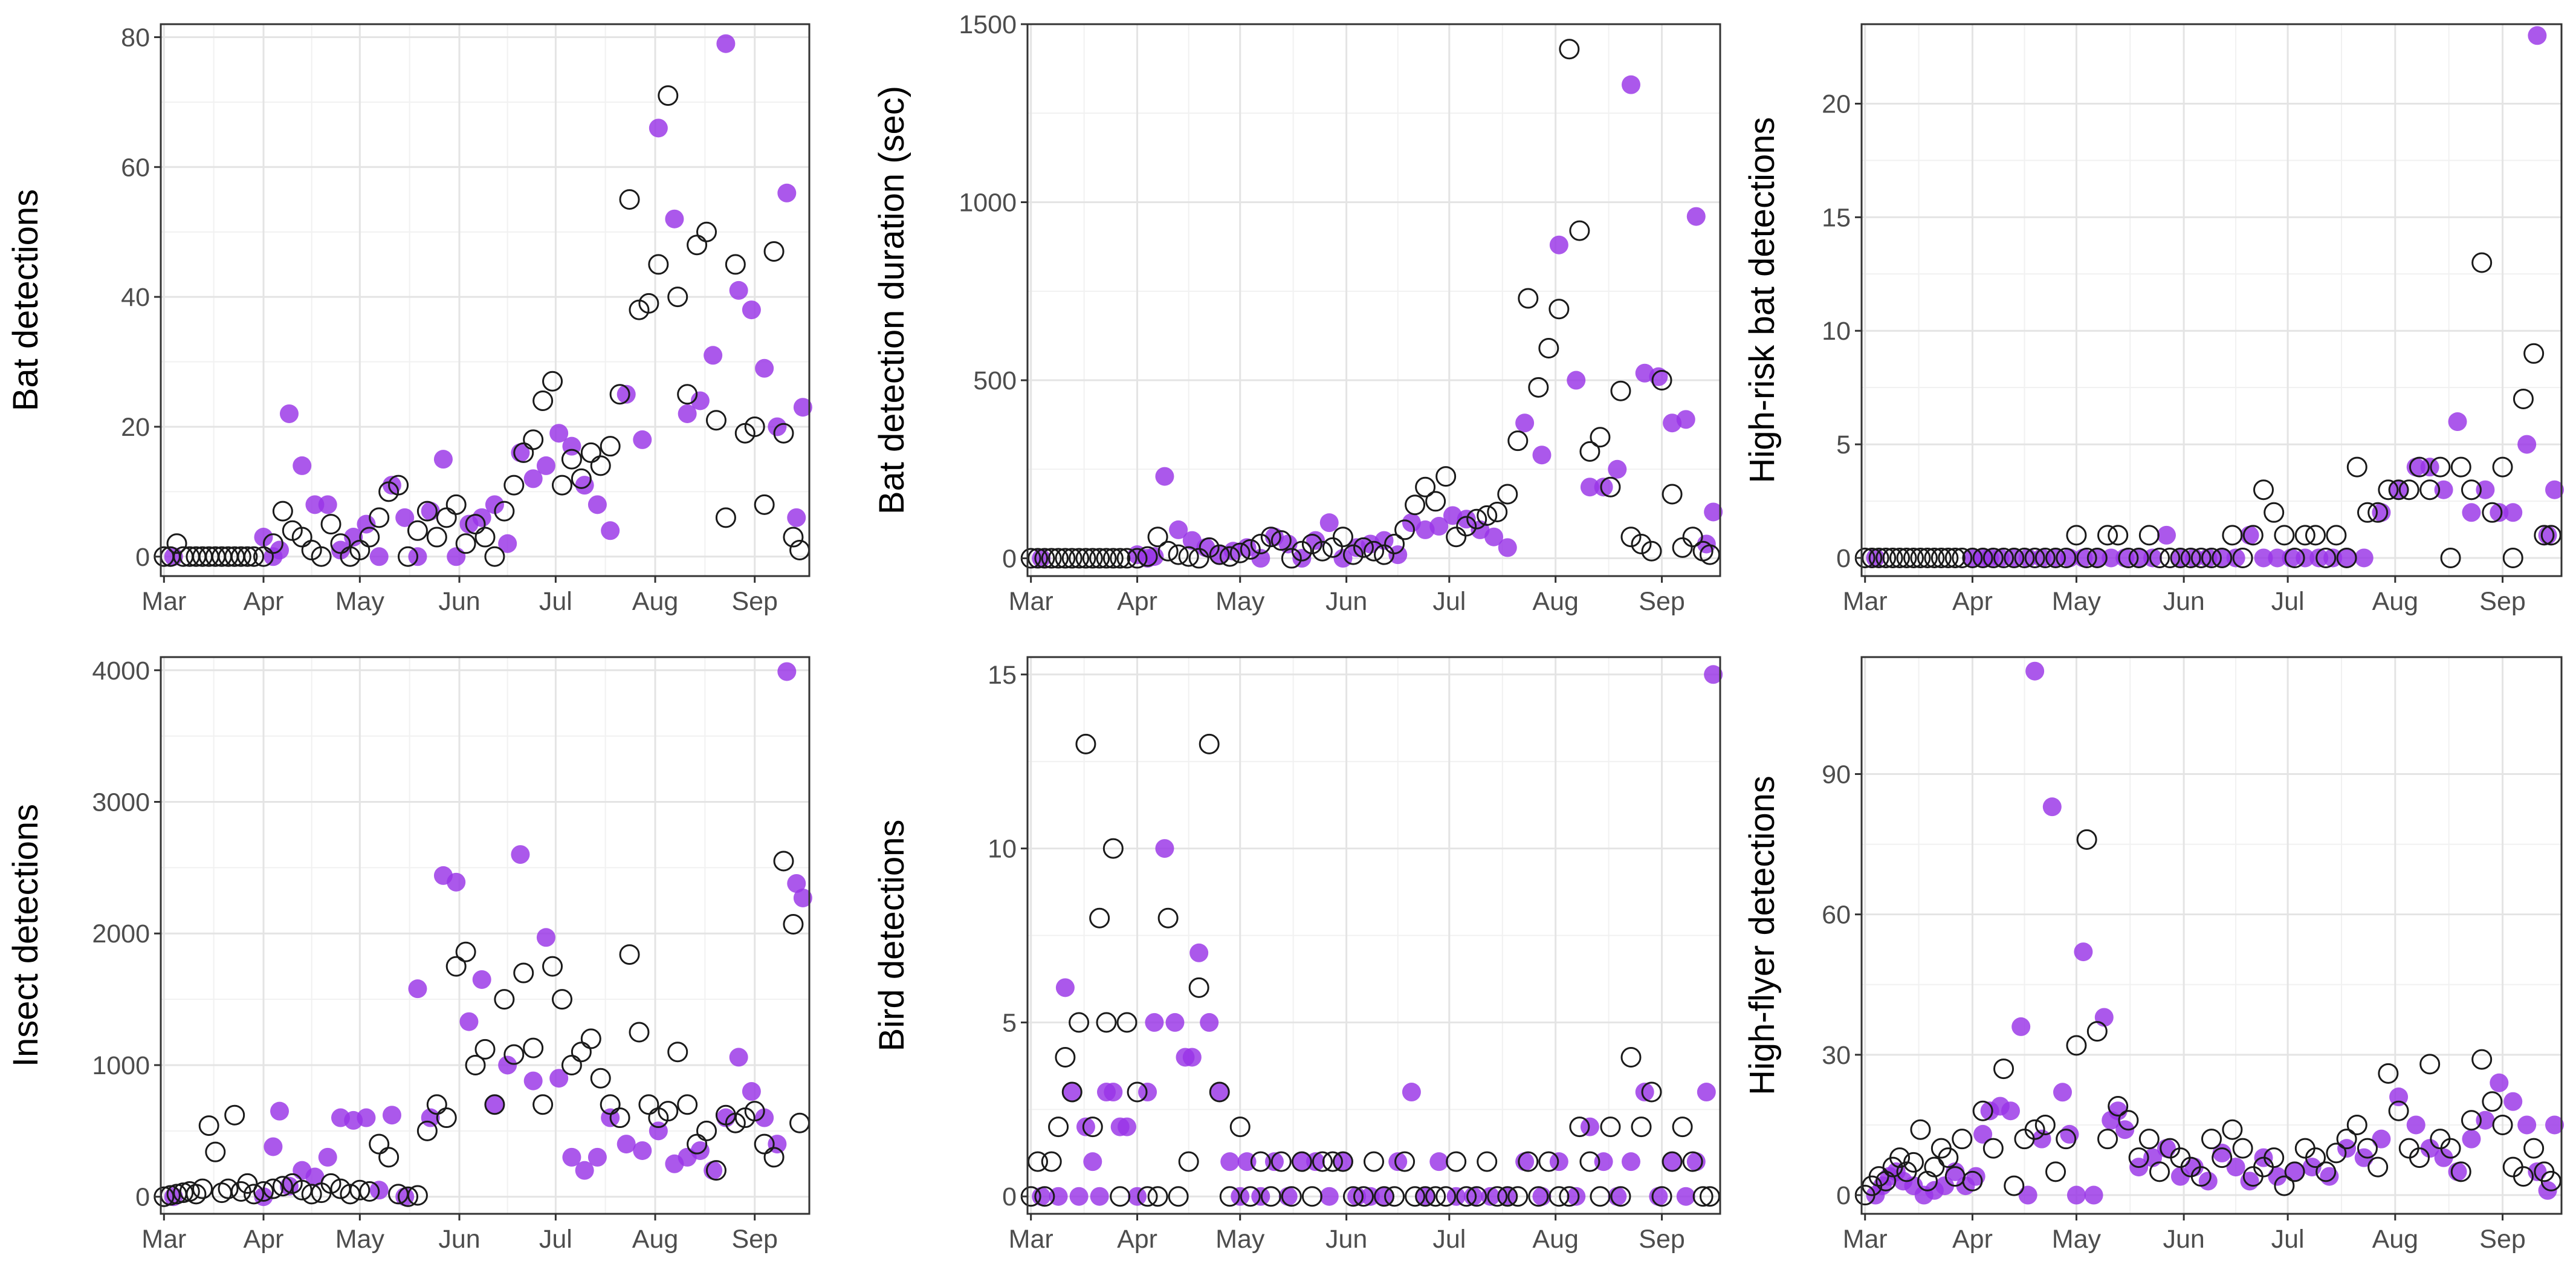 Image resolution: width=2576 pixels, height=1264 pixels. Describe the element at coordinates (1031, 1240) in the screenshot. I see `x-tick-label: Mar` at that location.